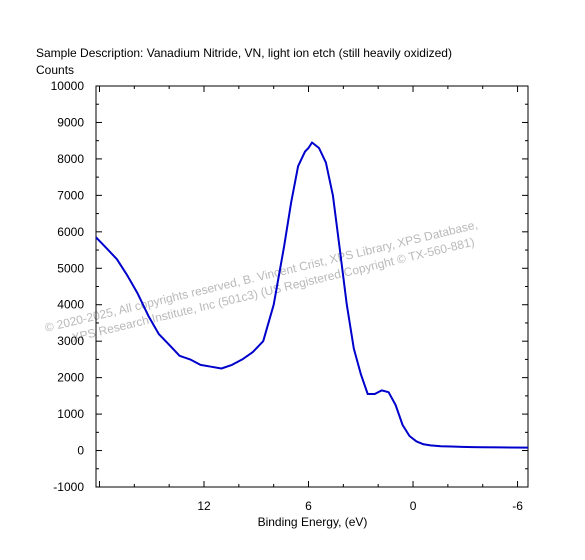 This screenshot has width=585, height=560. Describe the element at coordinates (80, 451) in the screenshot. I see `y-tick-label: 0` at that location.